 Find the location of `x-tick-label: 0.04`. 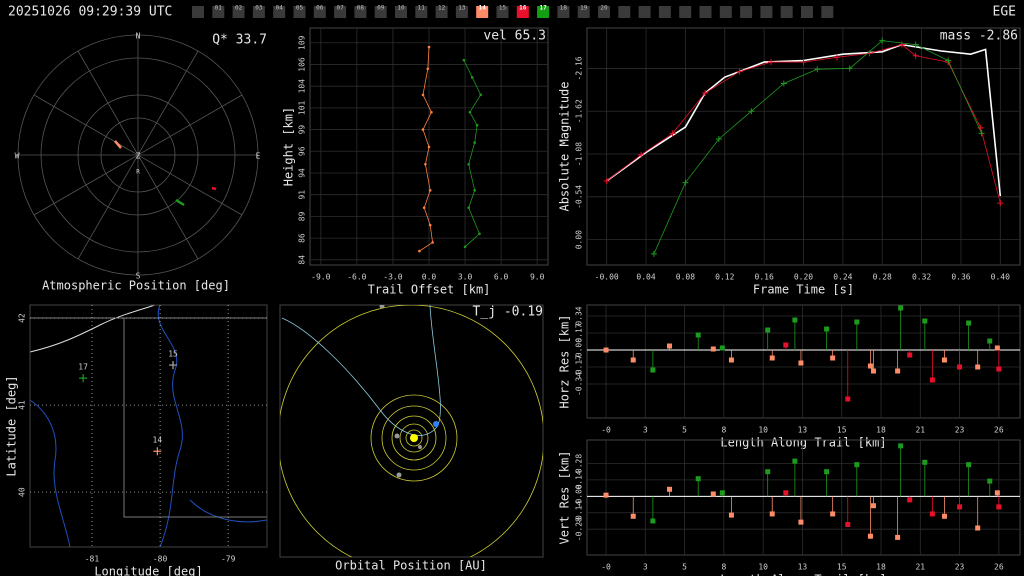

x-tick-label: 0.04 is located at coordinates (645, 277).